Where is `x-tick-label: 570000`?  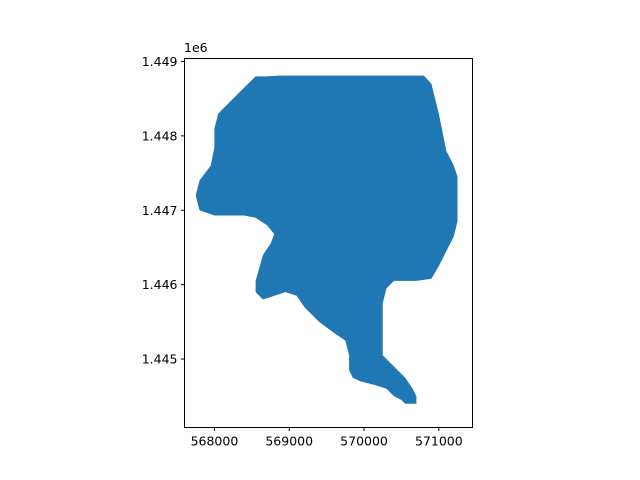 x-tick-label: 570000 is located at coordinates (364, 441).